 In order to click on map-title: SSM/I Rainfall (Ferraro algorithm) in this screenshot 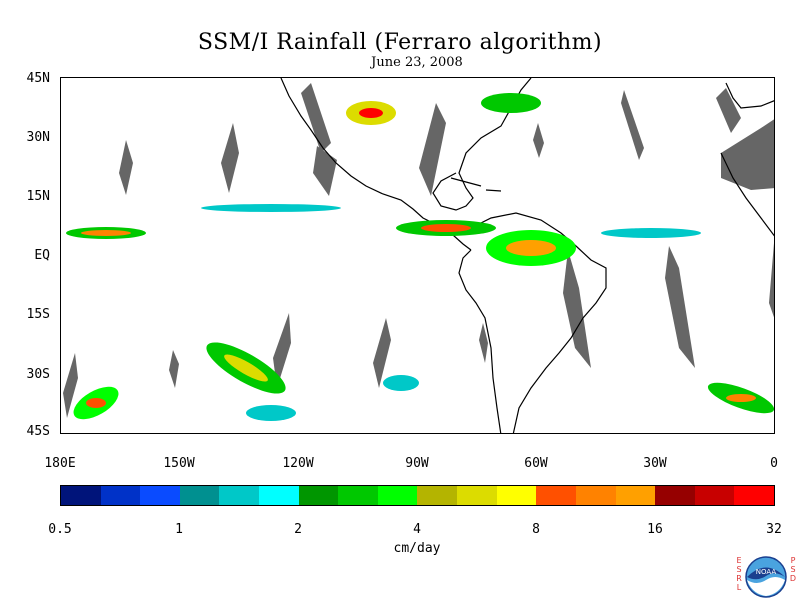, I will do `click(400, 42)`.